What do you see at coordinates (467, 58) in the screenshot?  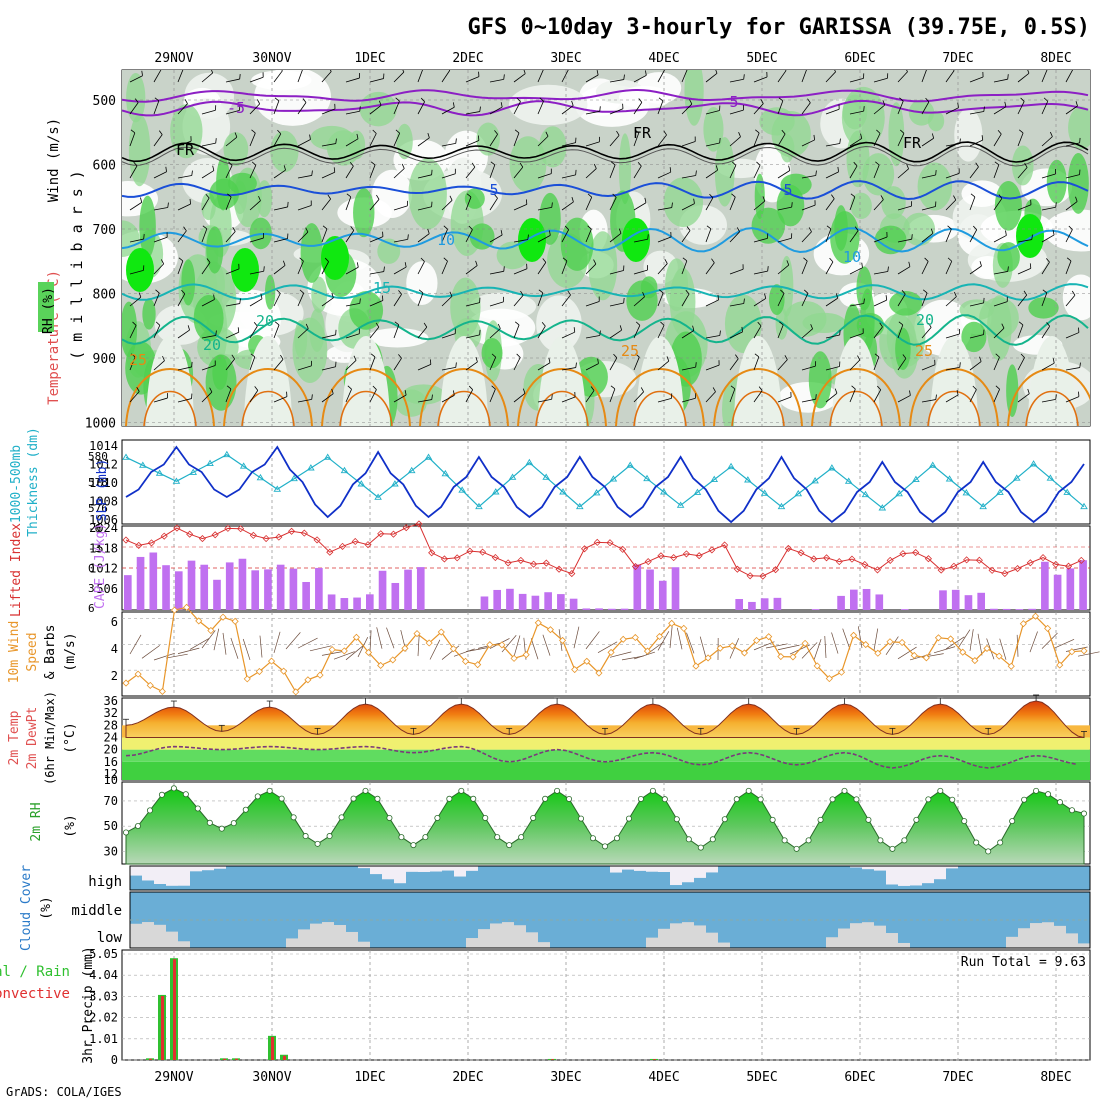 I see `date-label-top: 2DEC` at bounding box center [467, 58].